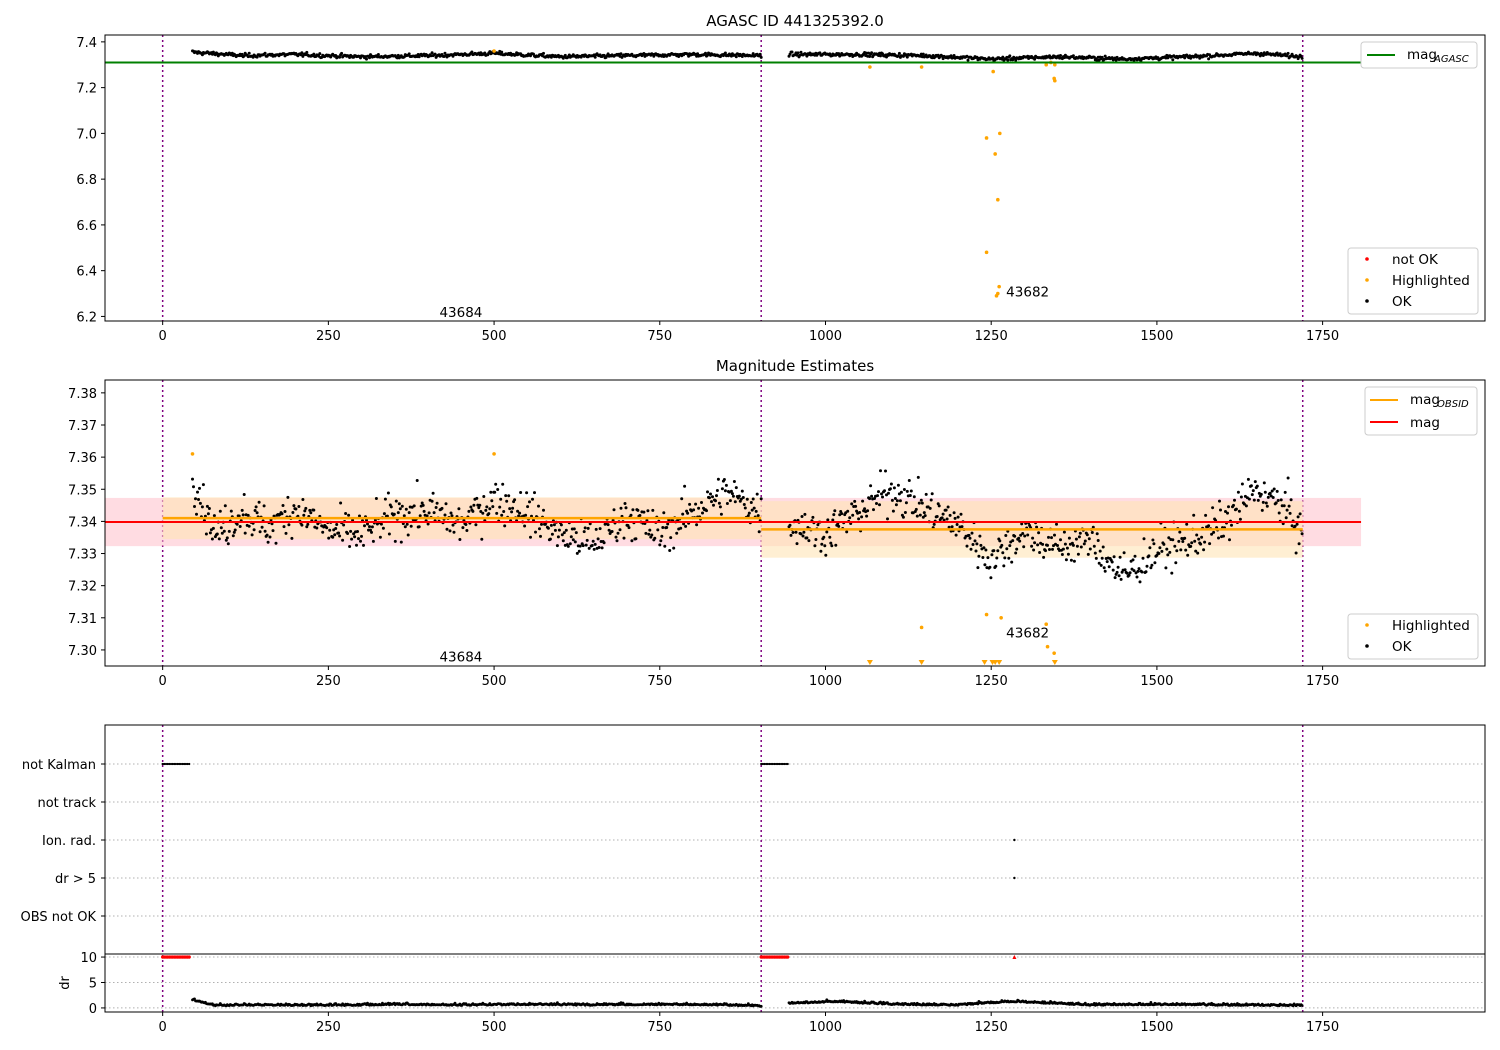 The width and height of the screenshot is (1500, 1050). Describe the element at coordinates (86, 89) in the screenshot. I see `y-tick-label: 7.2` at that location.